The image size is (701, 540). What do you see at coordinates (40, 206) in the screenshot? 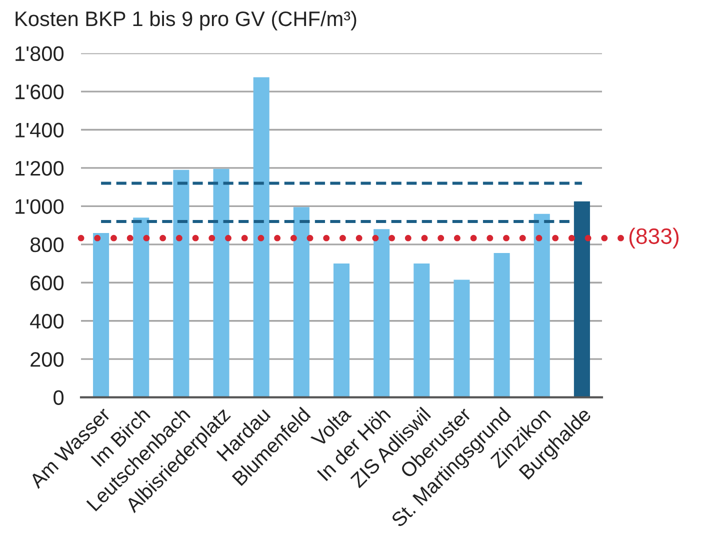
I see `y-tick-label: 1'000` at bounding box center [40, 206].